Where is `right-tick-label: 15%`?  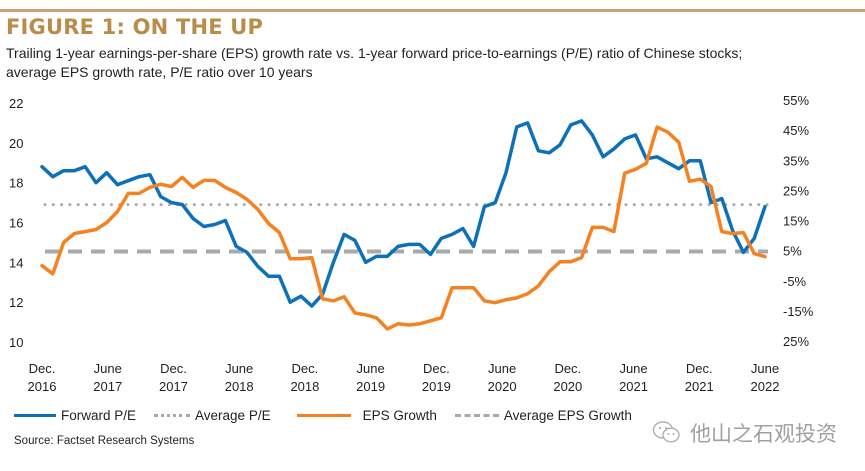 right-tick-label: 15% is located at coordinates (796, 221).